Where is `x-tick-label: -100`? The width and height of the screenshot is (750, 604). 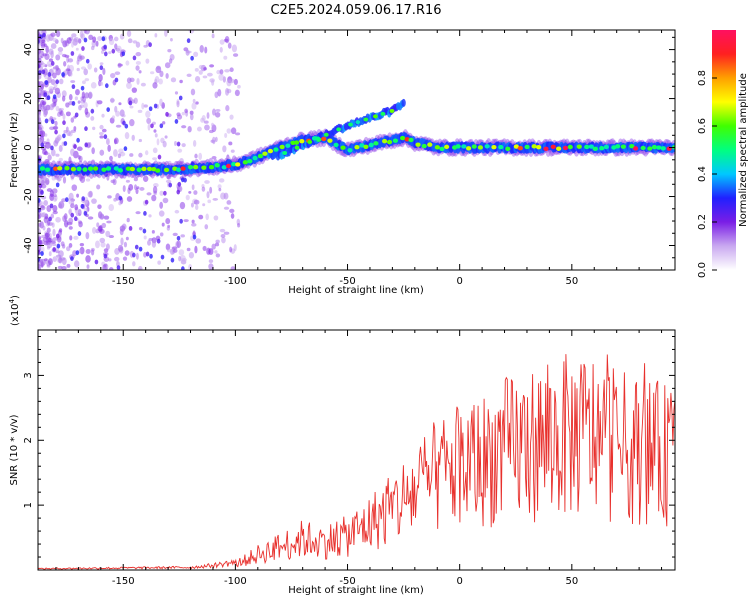 x-tick-label: -100 is located at coordinates (235, 581).